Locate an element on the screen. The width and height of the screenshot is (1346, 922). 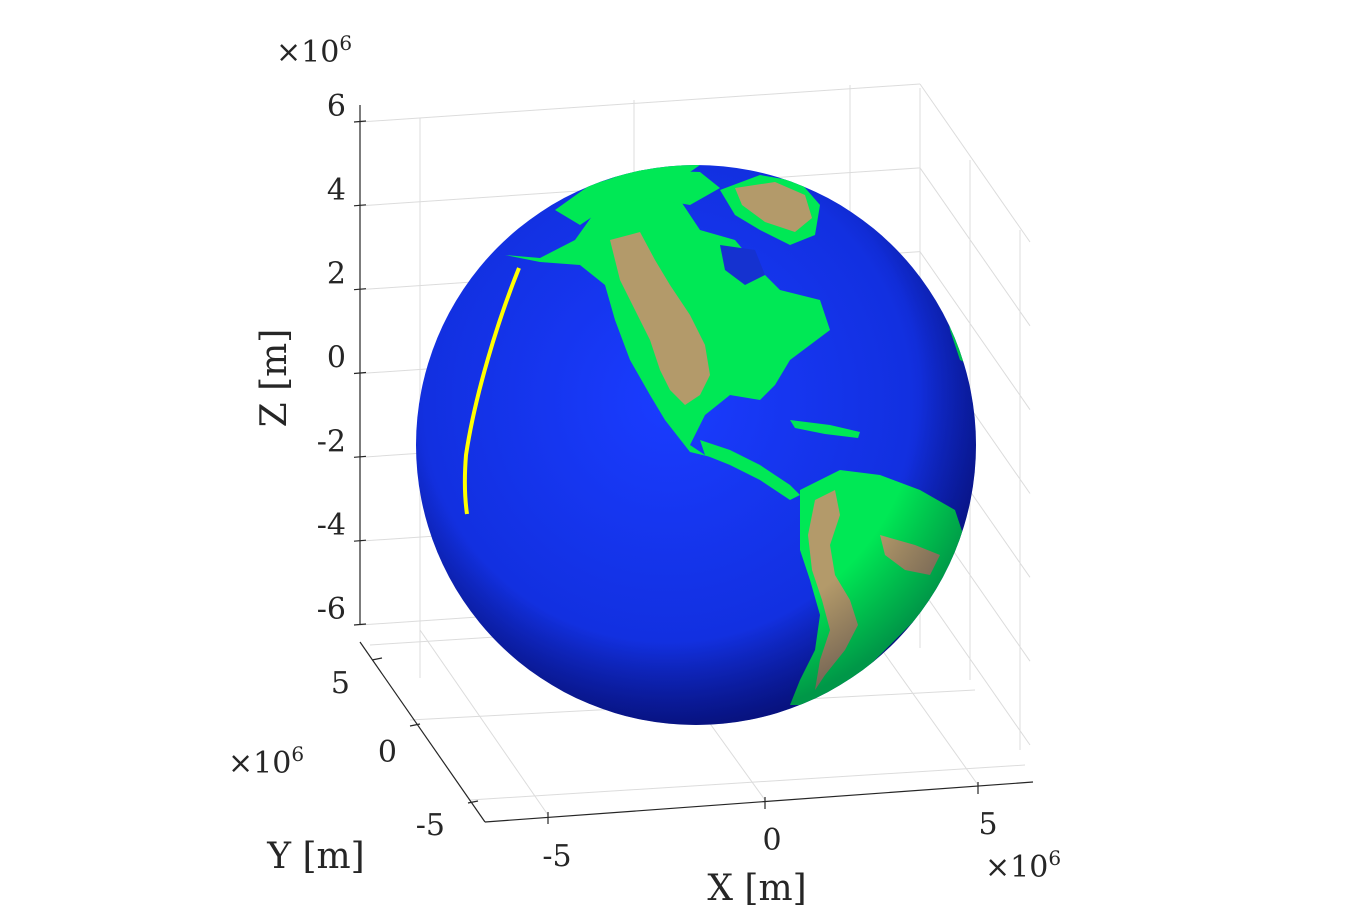
z-tick-labels: -6 -4 -2 0 2 4 6 is located at coordinates (331, 358).